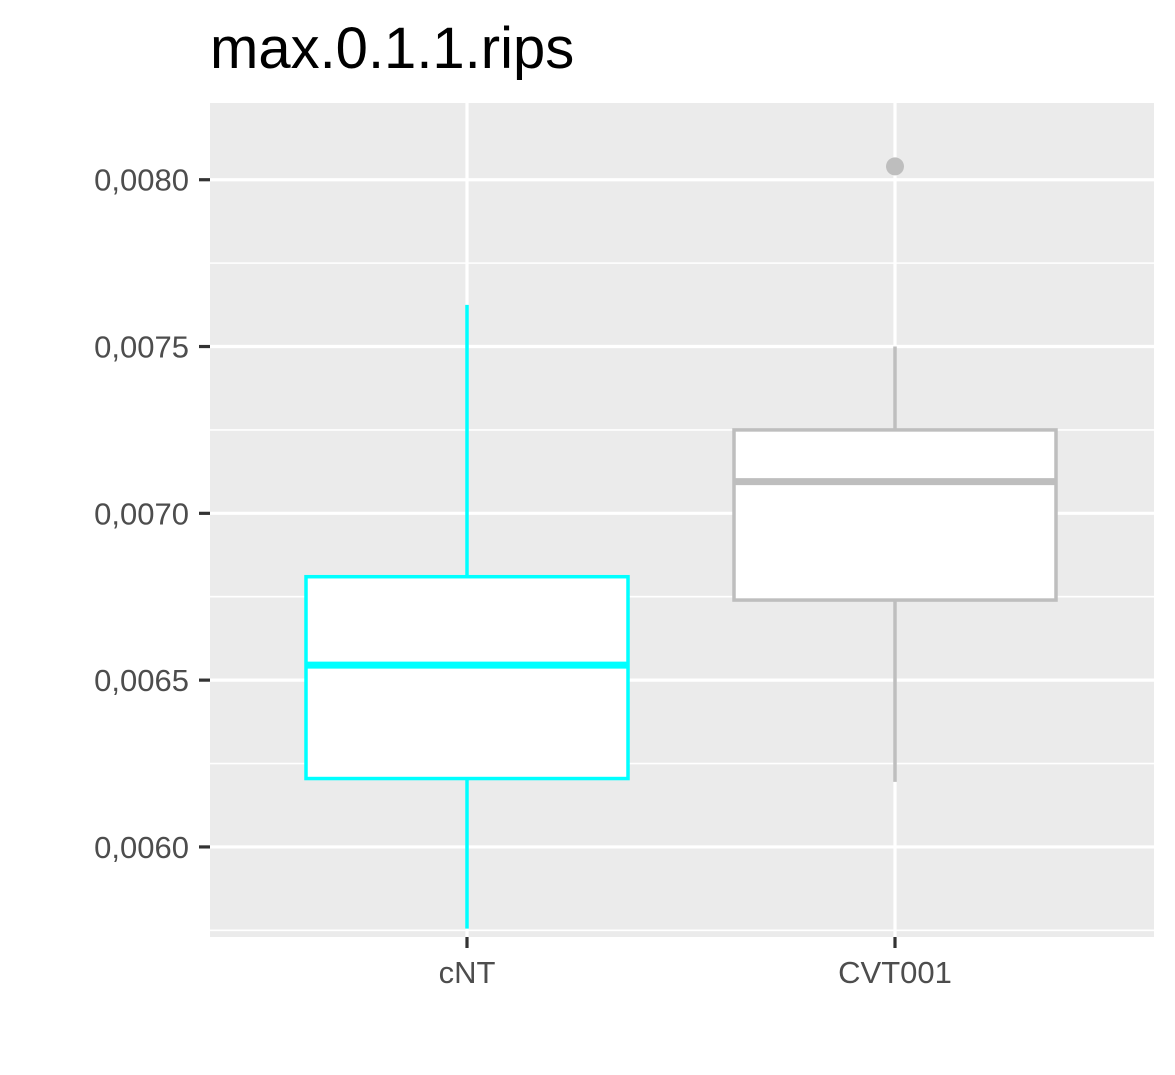 This screenshot has width=1175, height=1075. I want to click on y-tick-label: 0,0065, so click(141, 680).